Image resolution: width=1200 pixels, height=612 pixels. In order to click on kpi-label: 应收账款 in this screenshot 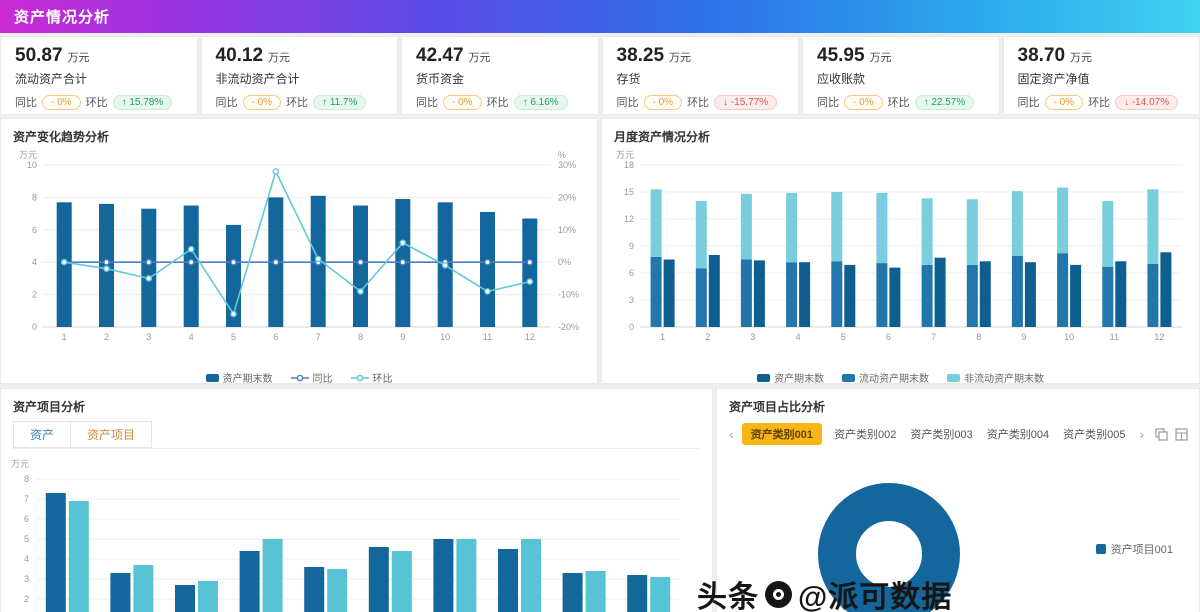, I will do `click(841, 79)`.